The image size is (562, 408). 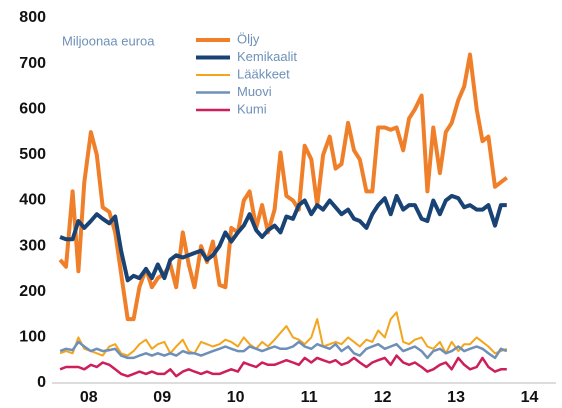 What do you see at coordinates (32, 291) in the screenshot?
I see `y-tick-label: 200` at bounding box center [32, 291].